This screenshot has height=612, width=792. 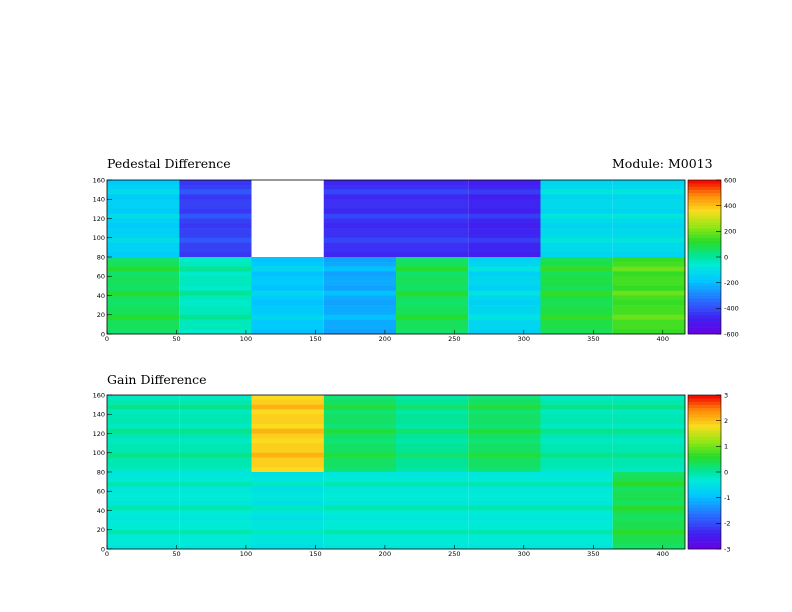 What do you see at coordinates (663, 339) in the screenshot?
I see `x-tick-label: 400` at bounding box center [663, 339].